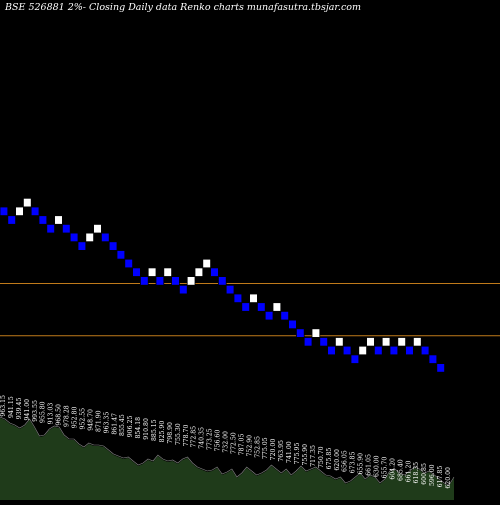  I want to click on volume-label: 655.70, so click(384, 468).